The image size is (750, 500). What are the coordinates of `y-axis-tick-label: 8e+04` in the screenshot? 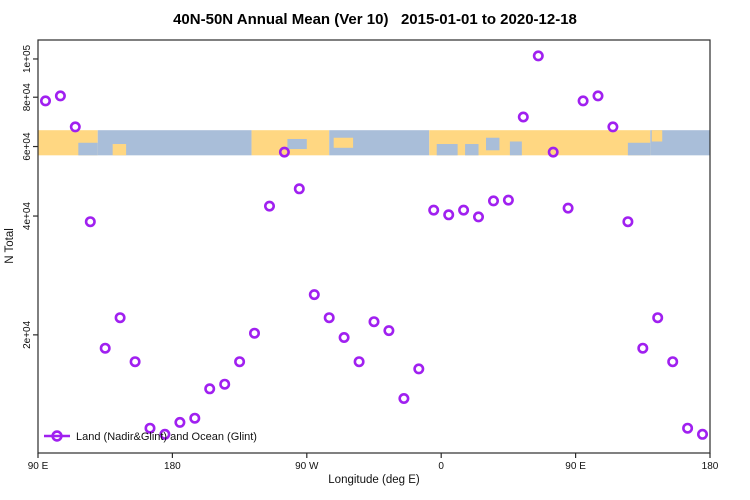 It's located at (27, 97).